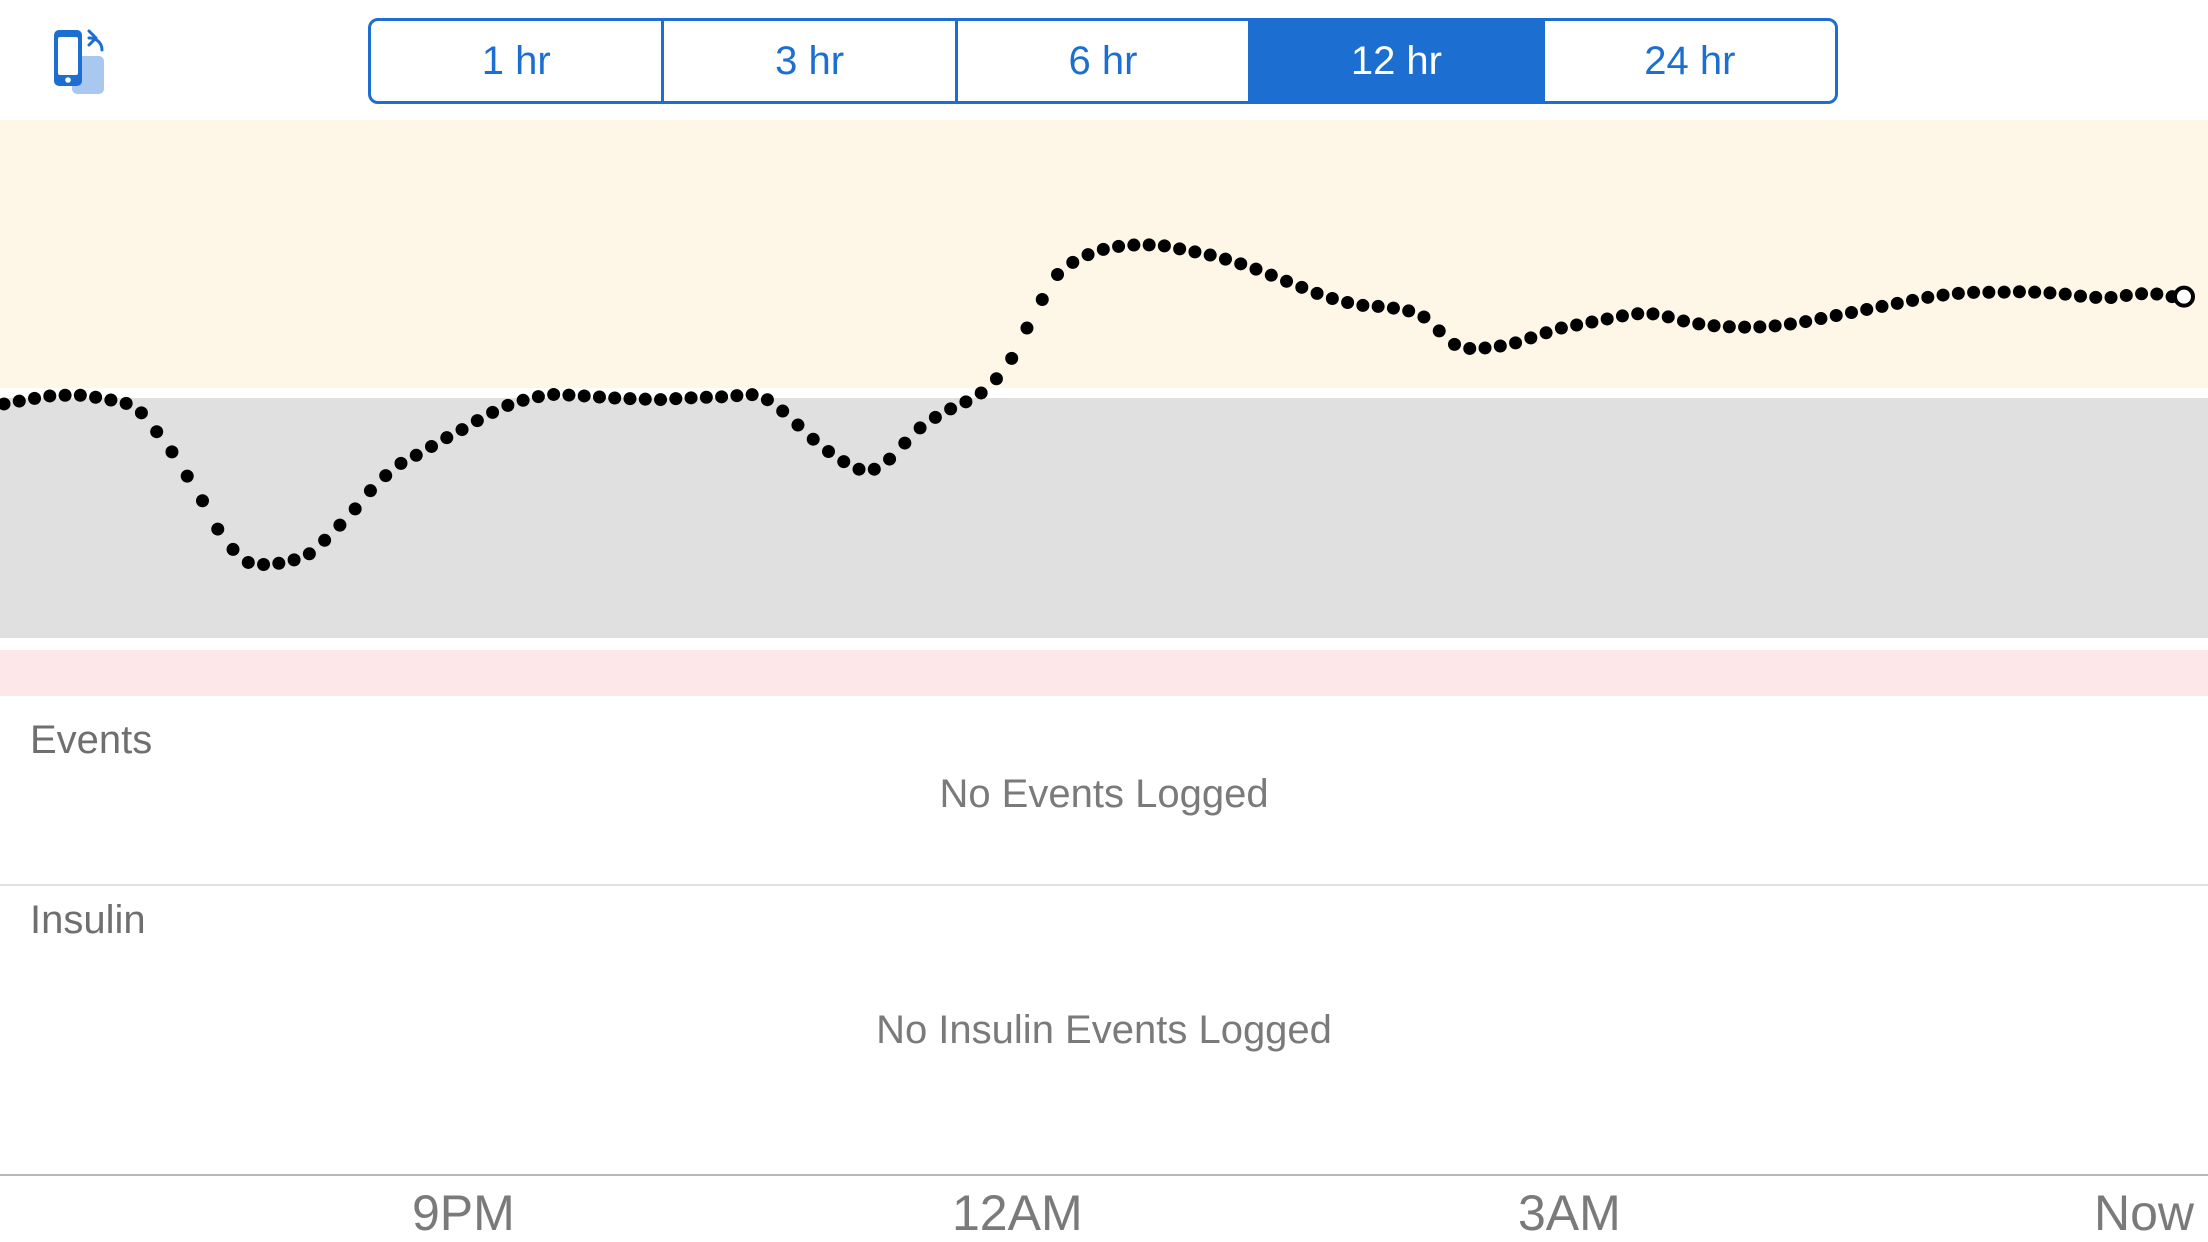 The image size is (2208, 1242). Describe the element at coordinates (1398, 61) in the screenshot. I see `range-12hr-segment: 12 hr` at that location.